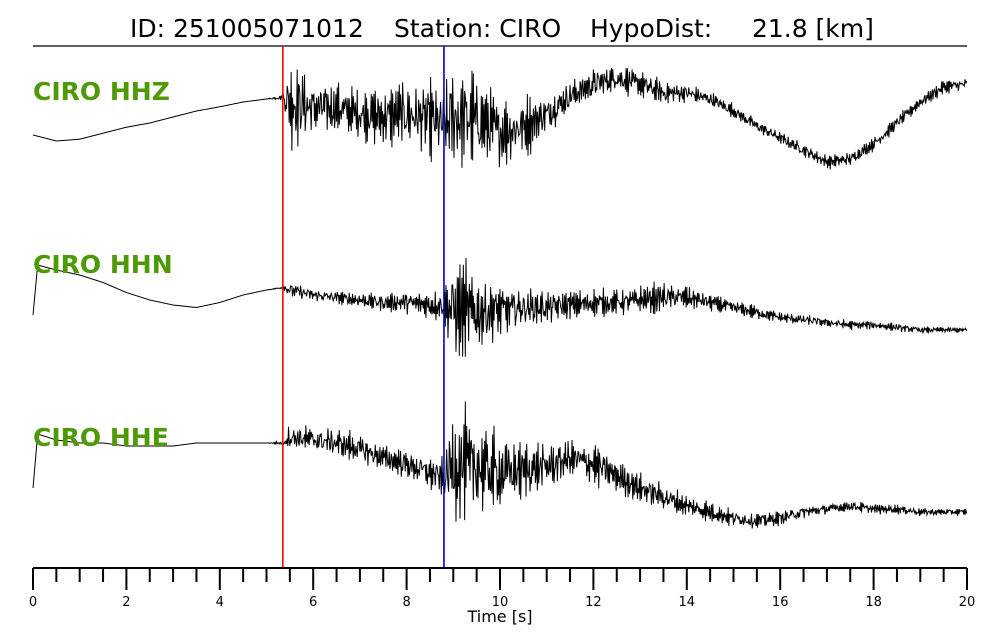  Describe the element at coordinates (732, 28) in the screenshot. I see `hypodist-text: HypoDist: 21.8 [km]` at that location.